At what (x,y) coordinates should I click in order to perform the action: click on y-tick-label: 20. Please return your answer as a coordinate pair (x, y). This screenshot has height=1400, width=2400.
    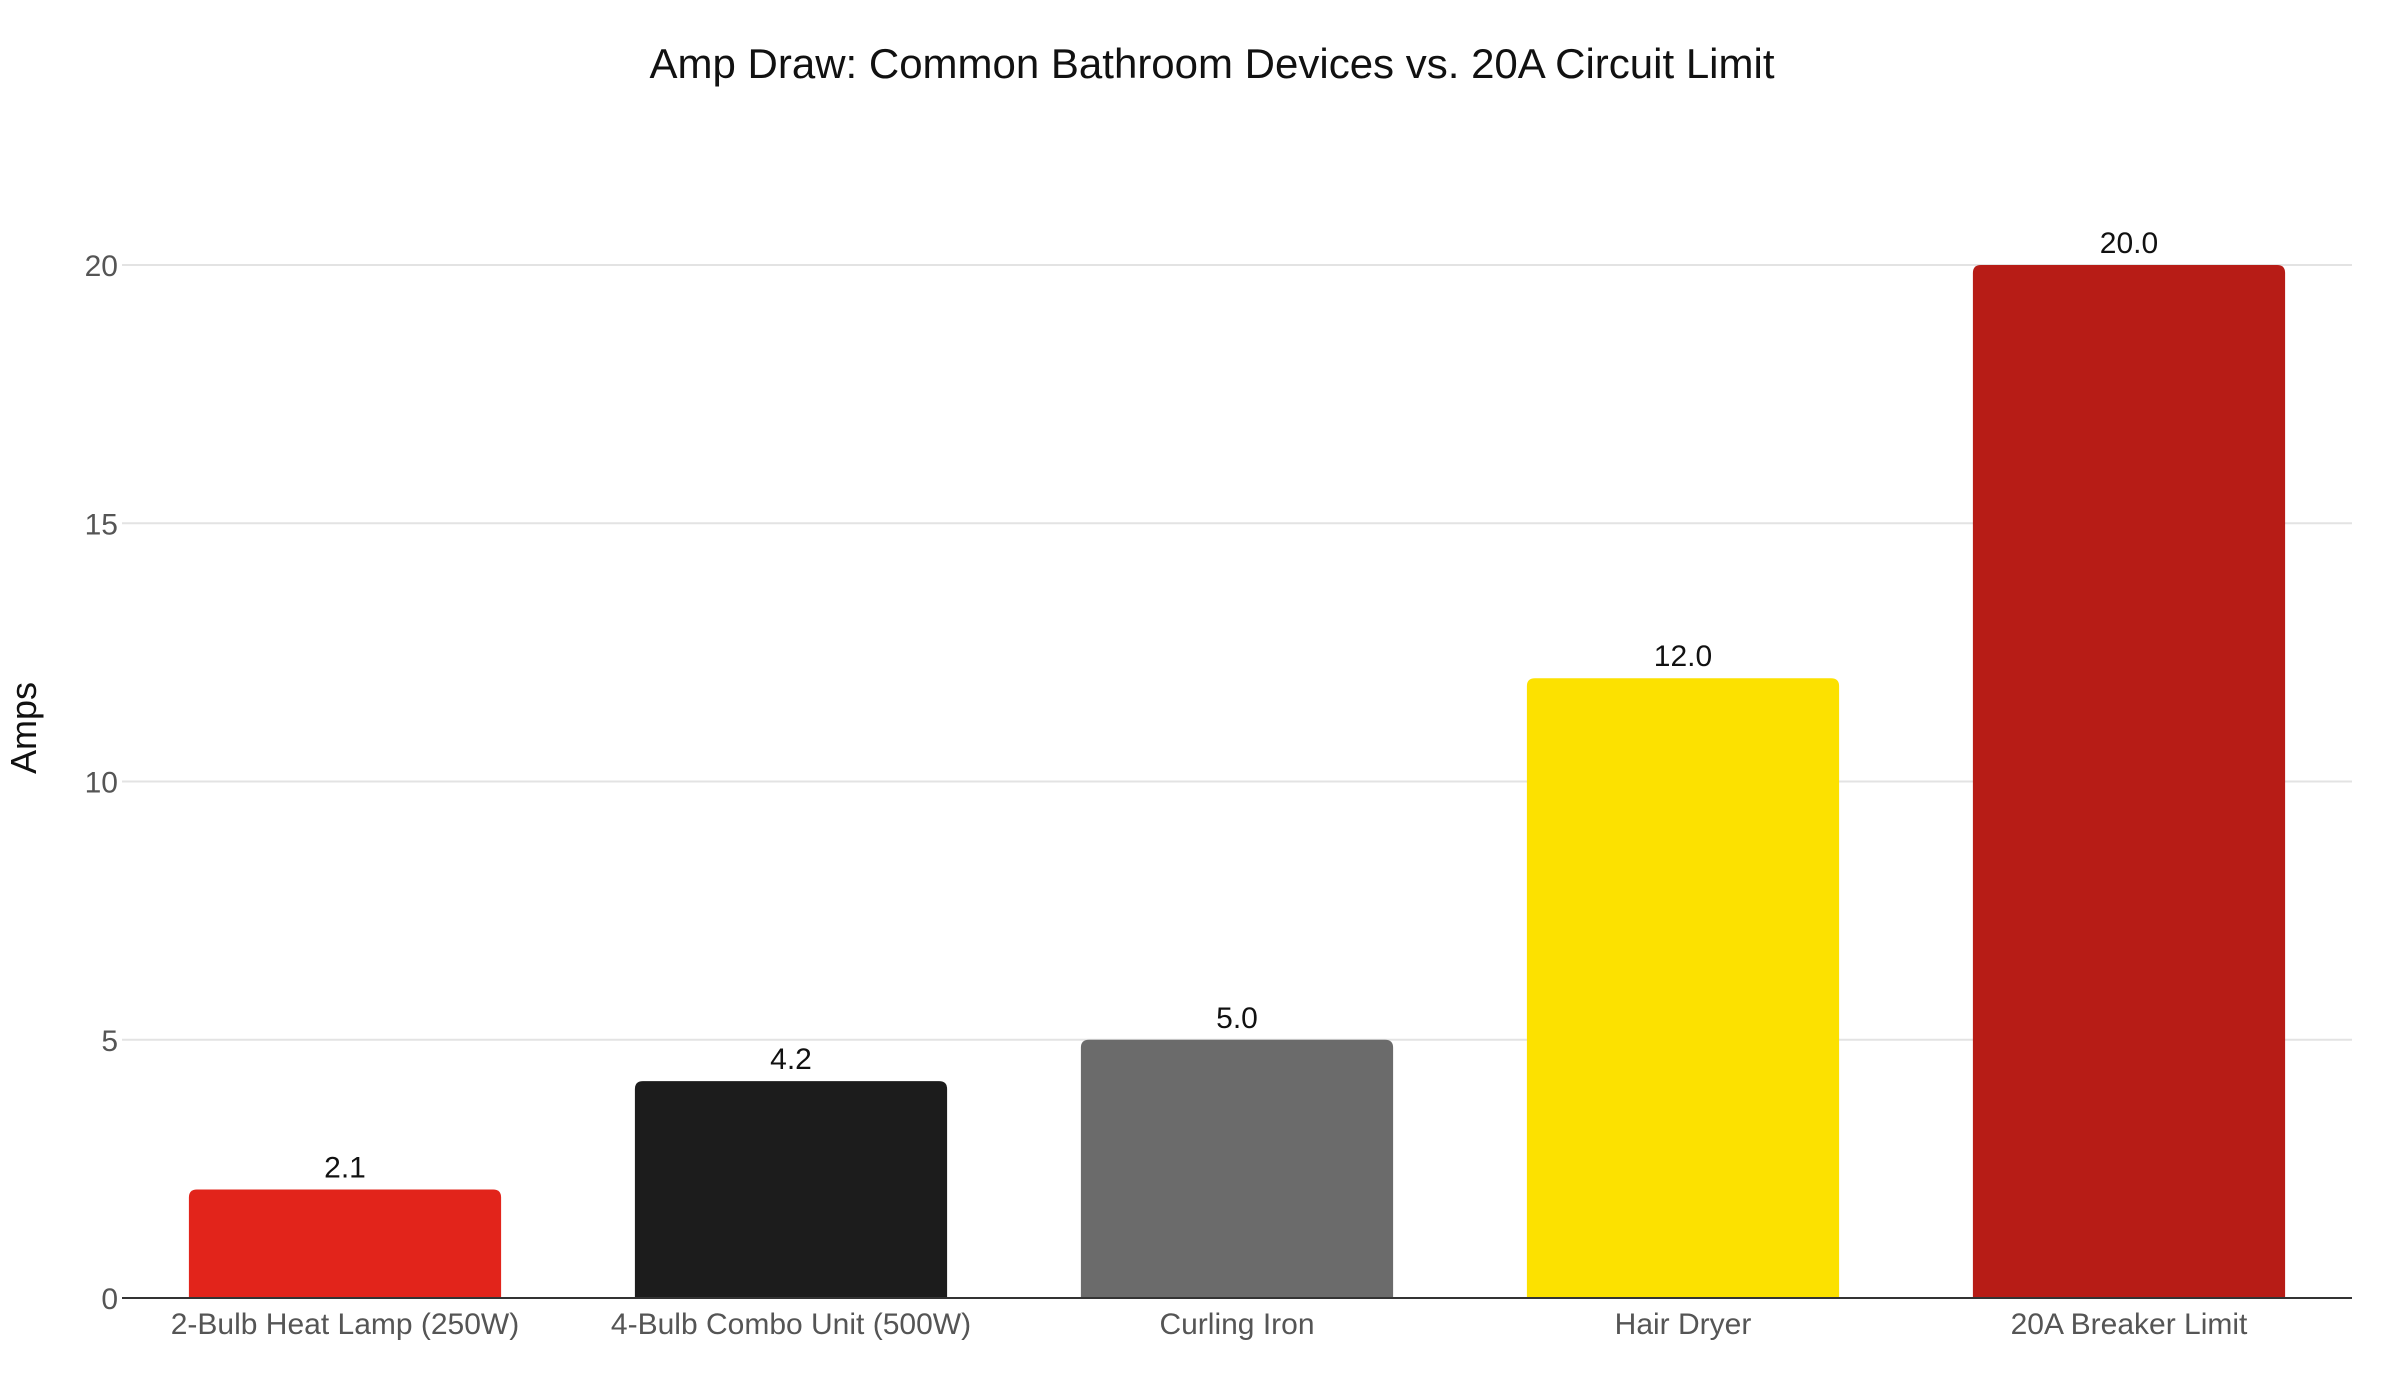
    Looking at the image, I should click on (101, 266).